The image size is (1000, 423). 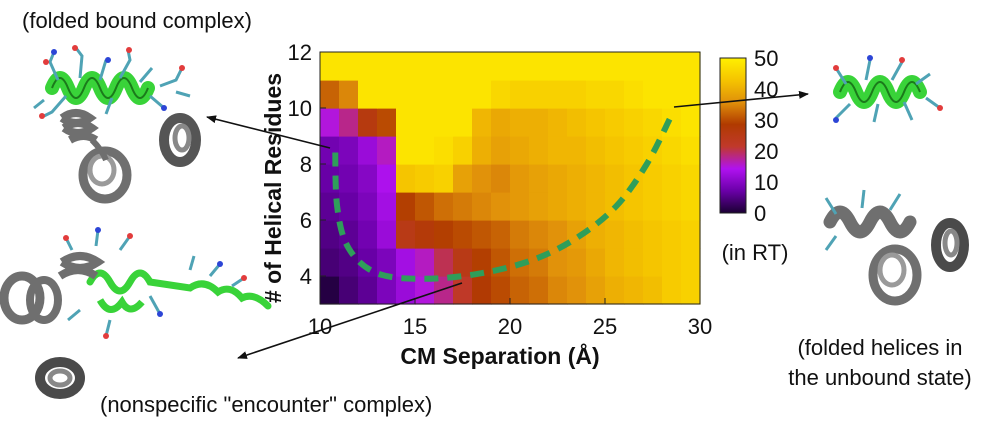 What do you see at coordinates (273, 188) in the screenshot?
I see `y-axis-title: # of Helical Residues` at bounding box center [273, 188].